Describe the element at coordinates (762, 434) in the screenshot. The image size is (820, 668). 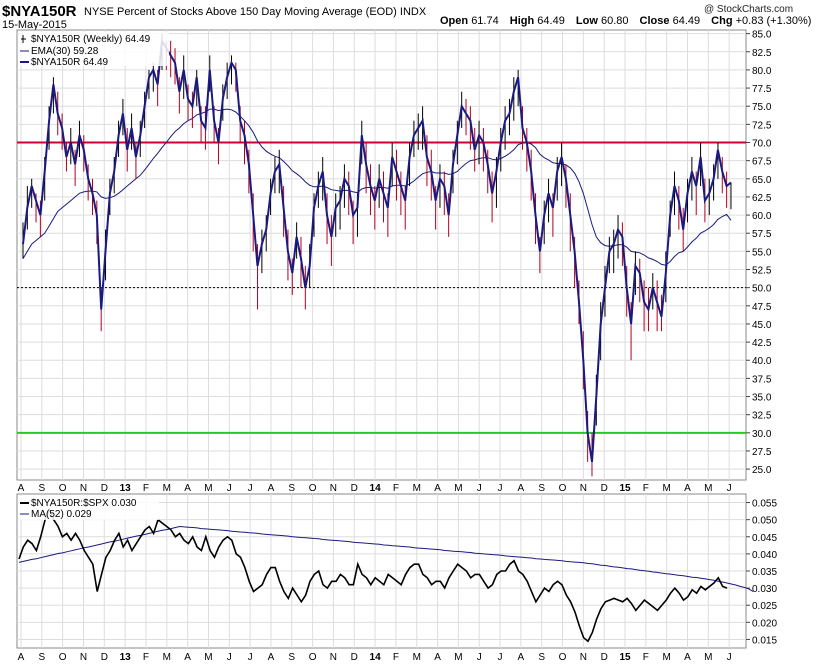
I see `main-y-tick-label: 30.0` at that location.